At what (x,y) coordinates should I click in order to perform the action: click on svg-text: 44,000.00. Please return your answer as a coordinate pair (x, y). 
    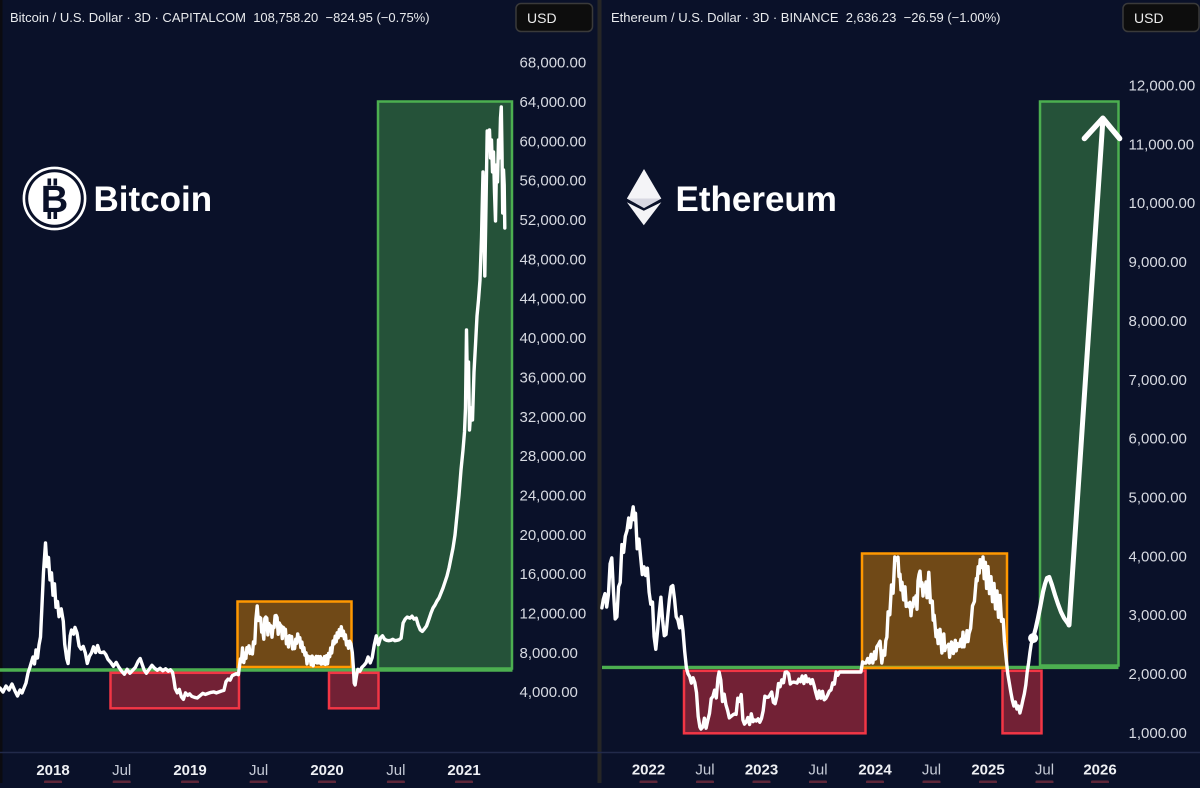
    Looking at the image, I should click on (553, 299).